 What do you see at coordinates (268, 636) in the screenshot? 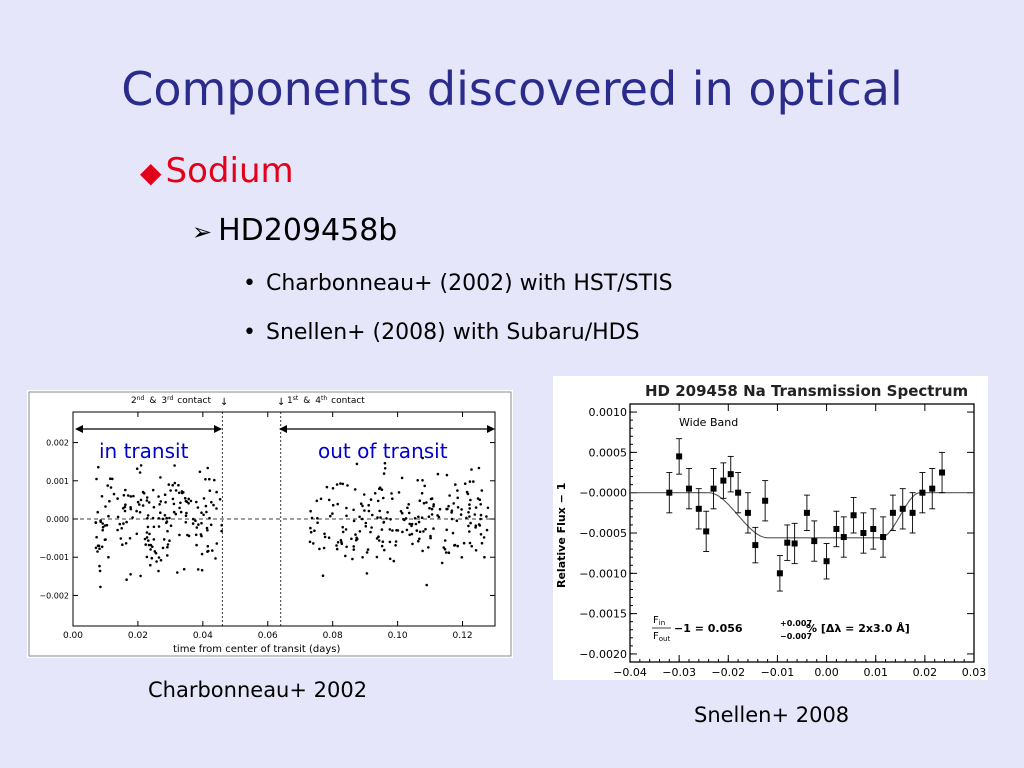
I see `x-tick-label: 0.06` at bounding box center [268, 636].